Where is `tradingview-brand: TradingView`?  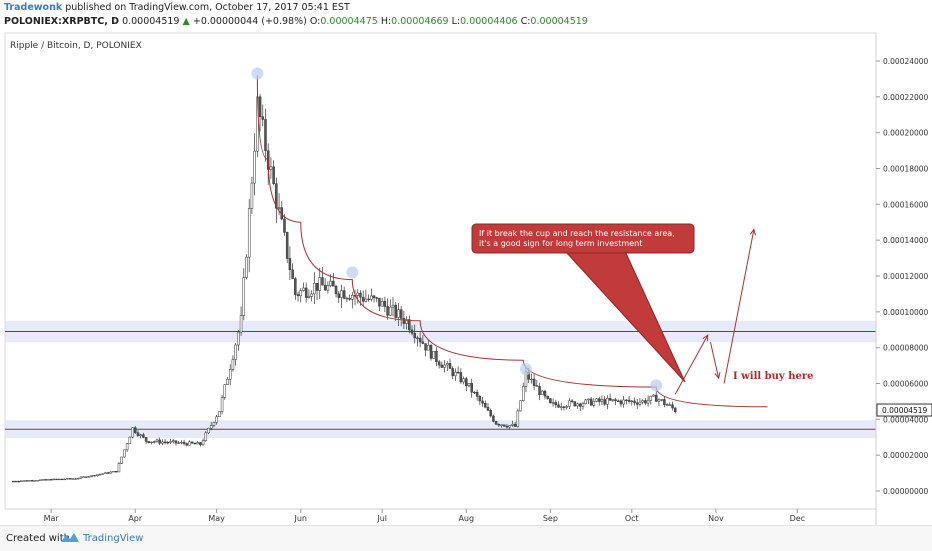 tradingview-brand: TradingView is located at coordinates (113, 538).